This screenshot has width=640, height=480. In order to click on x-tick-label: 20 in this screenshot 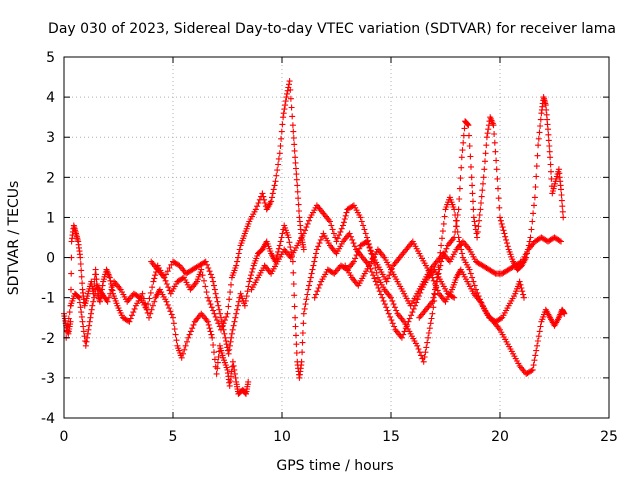, I will do `click(500, 437)`.